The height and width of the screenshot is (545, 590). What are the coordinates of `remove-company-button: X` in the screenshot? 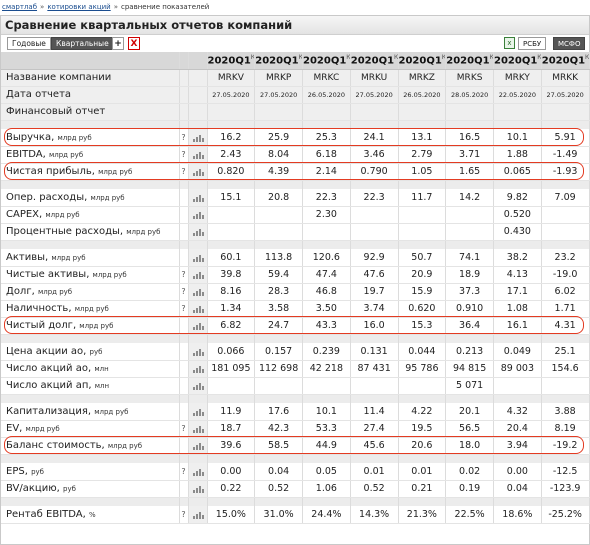 It's located at (134, 43).